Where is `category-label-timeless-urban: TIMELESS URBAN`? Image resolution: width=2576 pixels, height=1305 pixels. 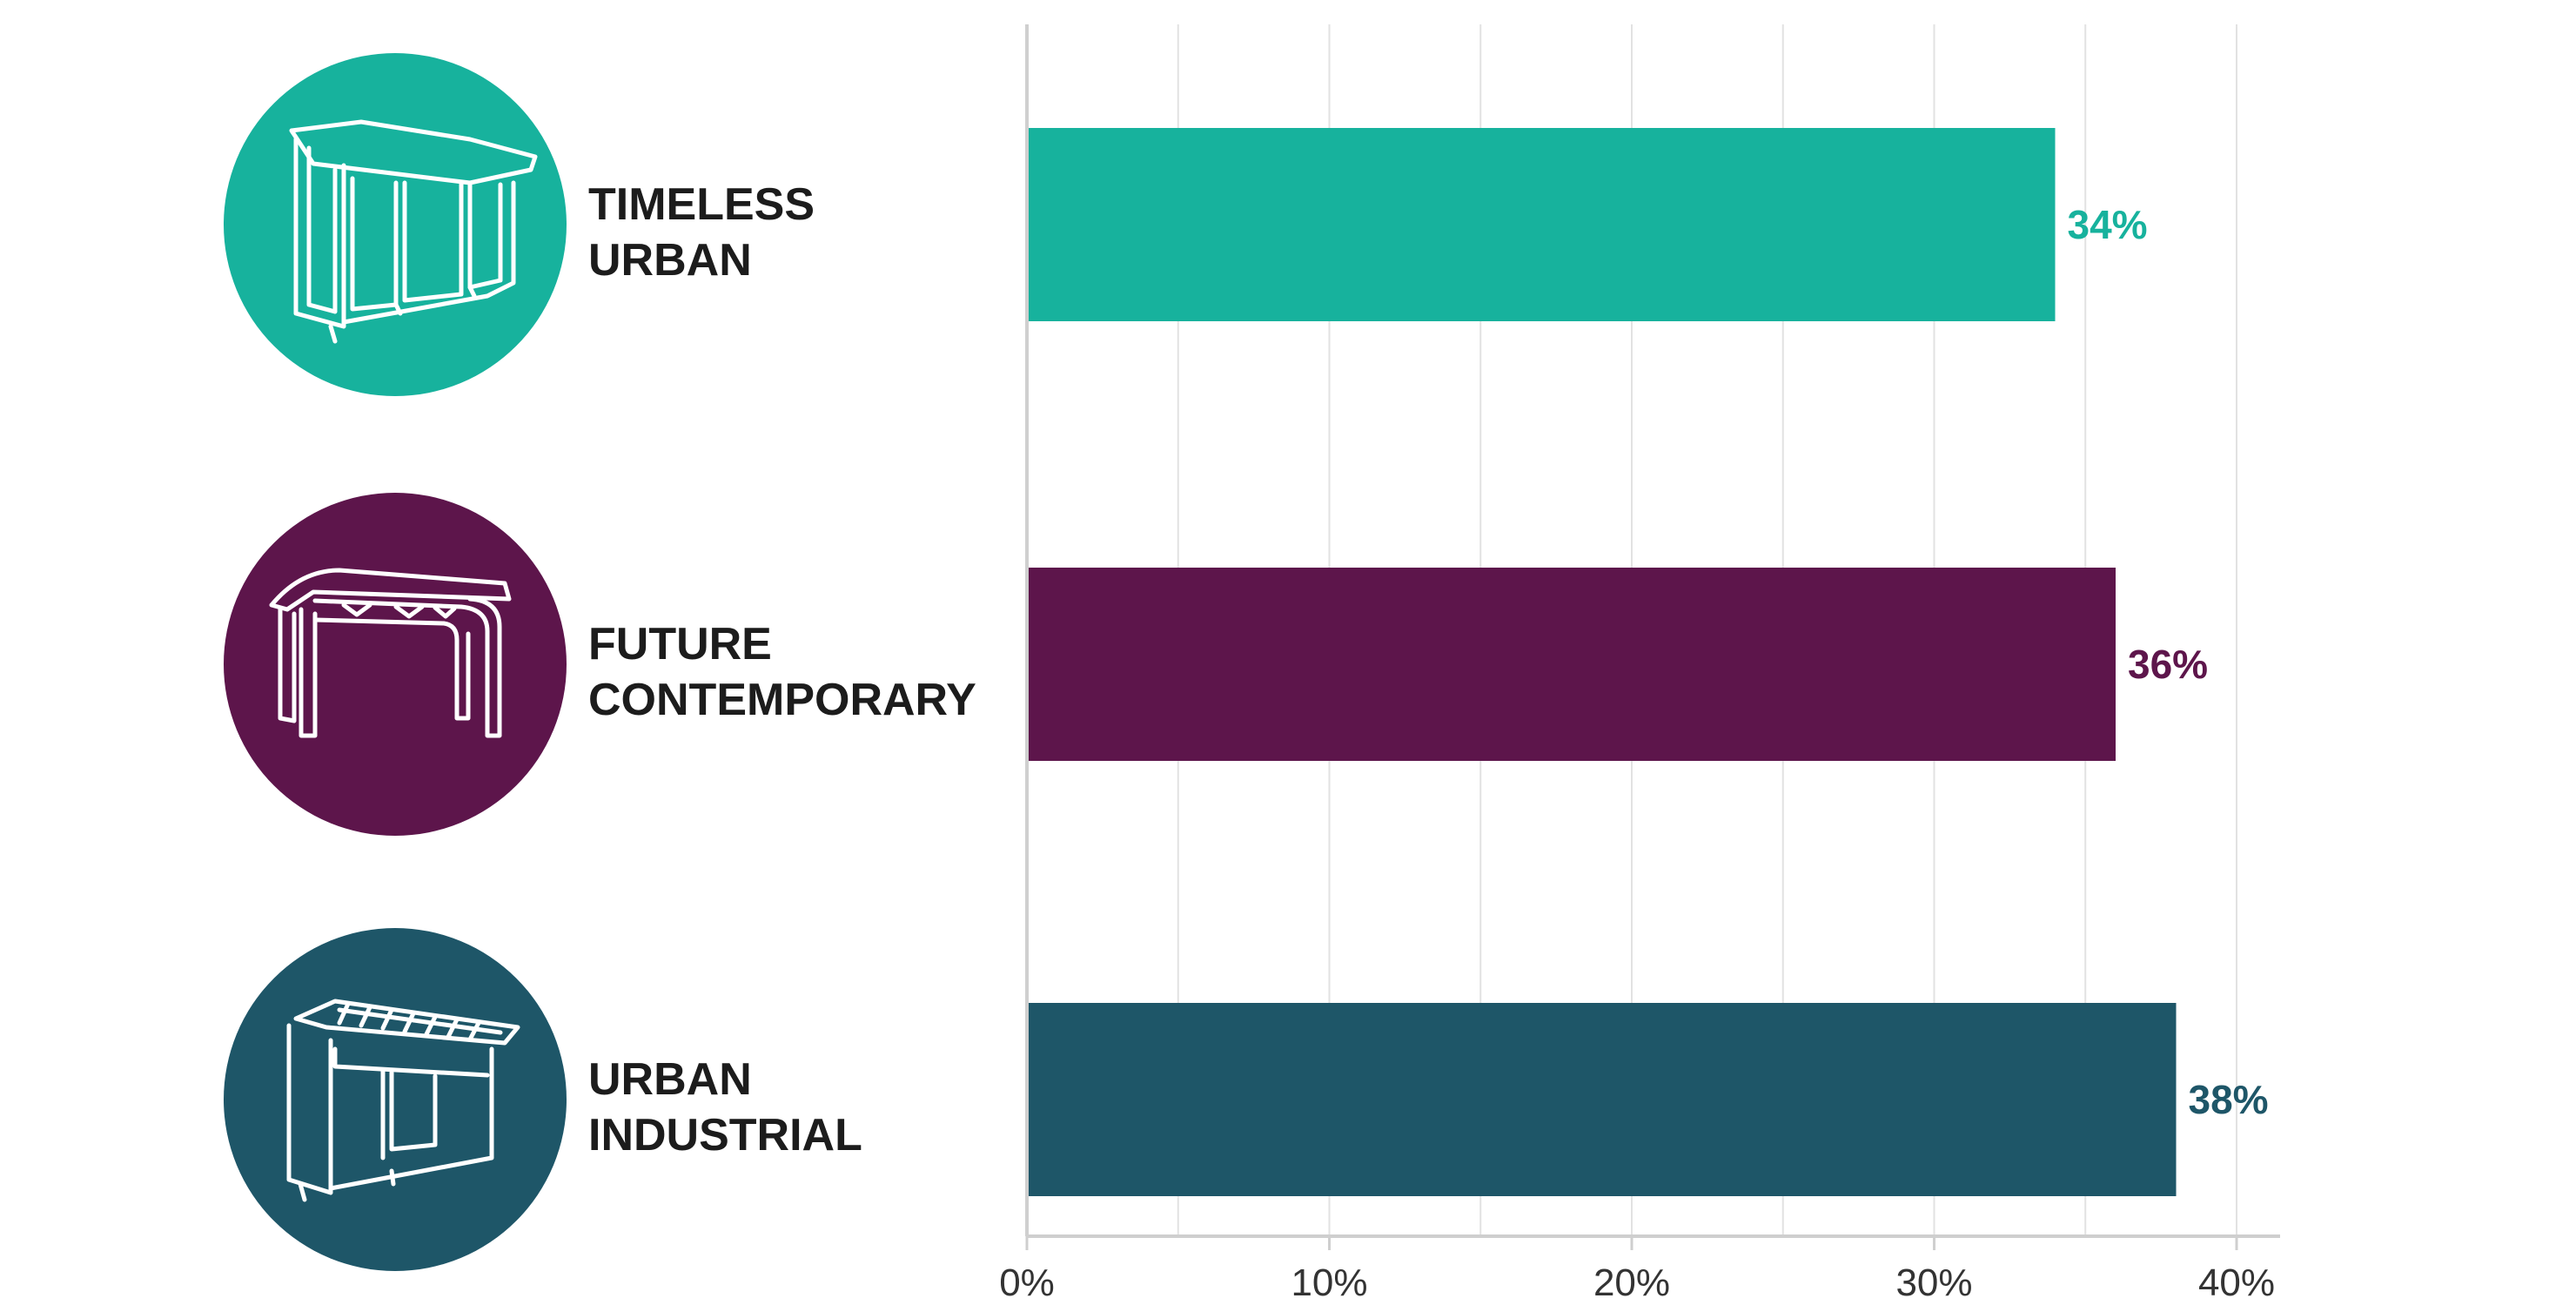
category-label-timeless-urban: TIMELESS URBAN is located at coordinates (707, 232).